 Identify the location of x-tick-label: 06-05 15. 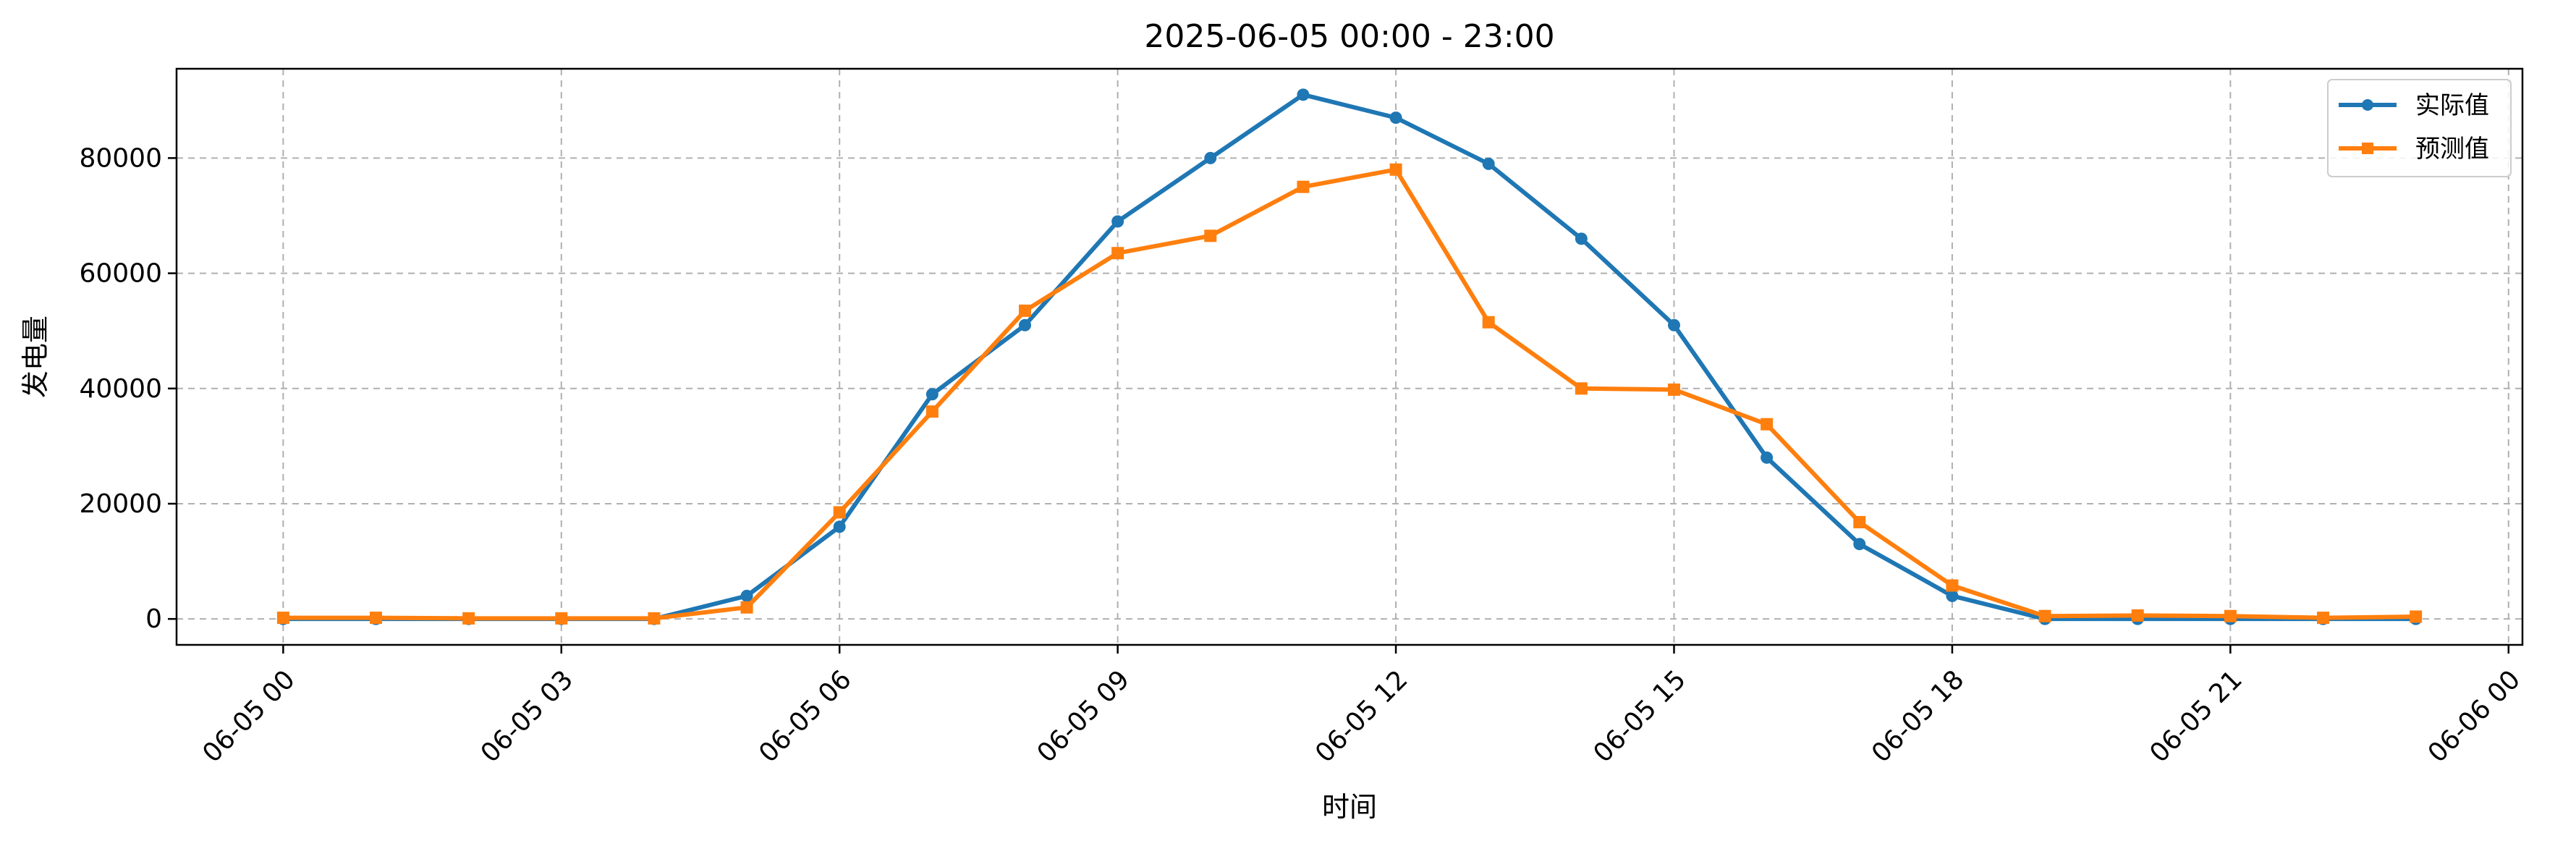
(1640, 716).